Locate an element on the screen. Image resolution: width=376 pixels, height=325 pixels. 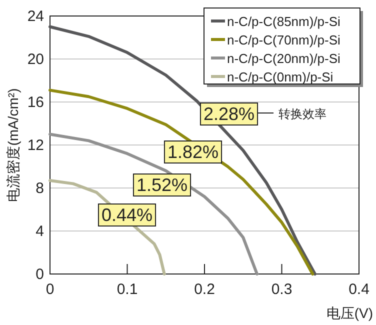
x-tick-label: 0.2 is located at coordinates (204, 289).